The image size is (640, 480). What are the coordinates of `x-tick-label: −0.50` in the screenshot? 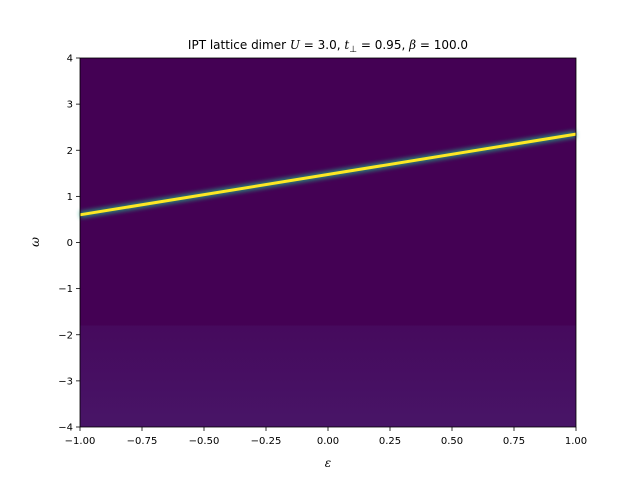 It's located at (204, 441).